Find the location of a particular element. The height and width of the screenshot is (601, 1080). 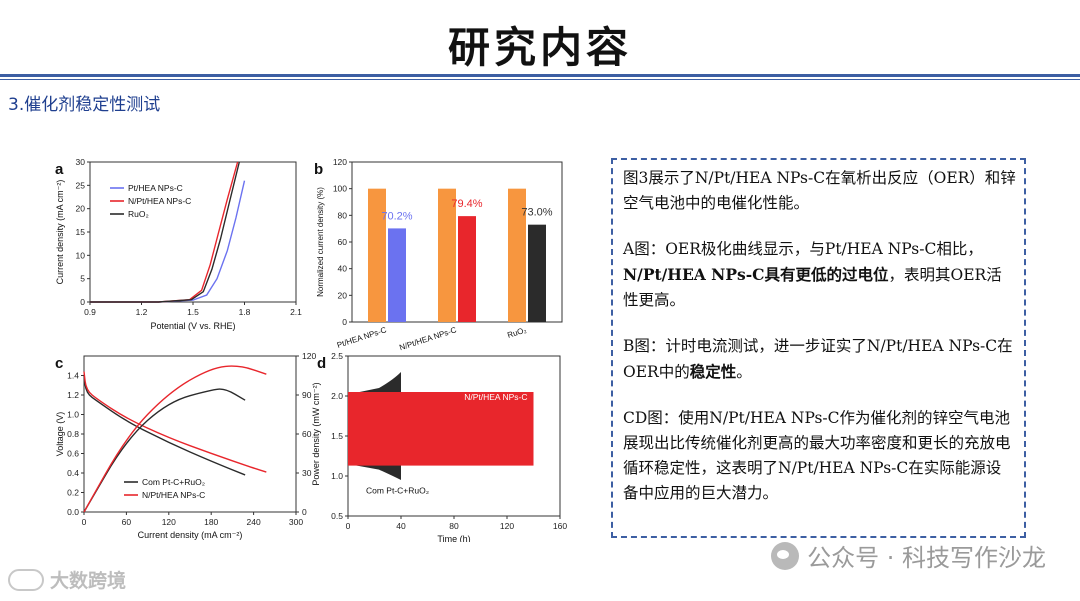

p2-text-c: ，表明其OER活性更高。 is located at coordinates (812, 287).